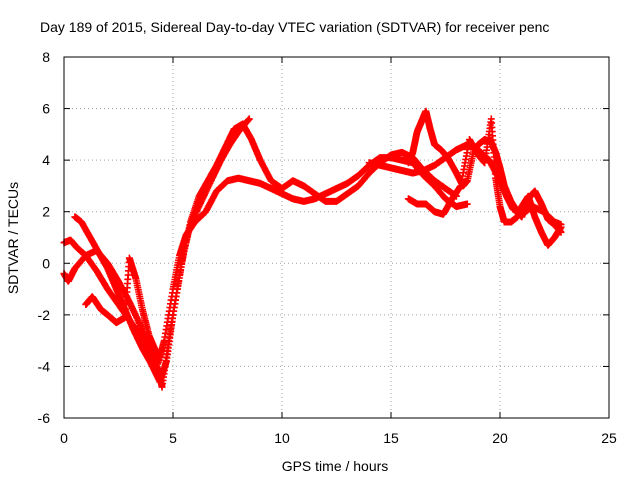  I want to click on x-tick-labels: 0 5 10 15 20 25, so click(338, 438).